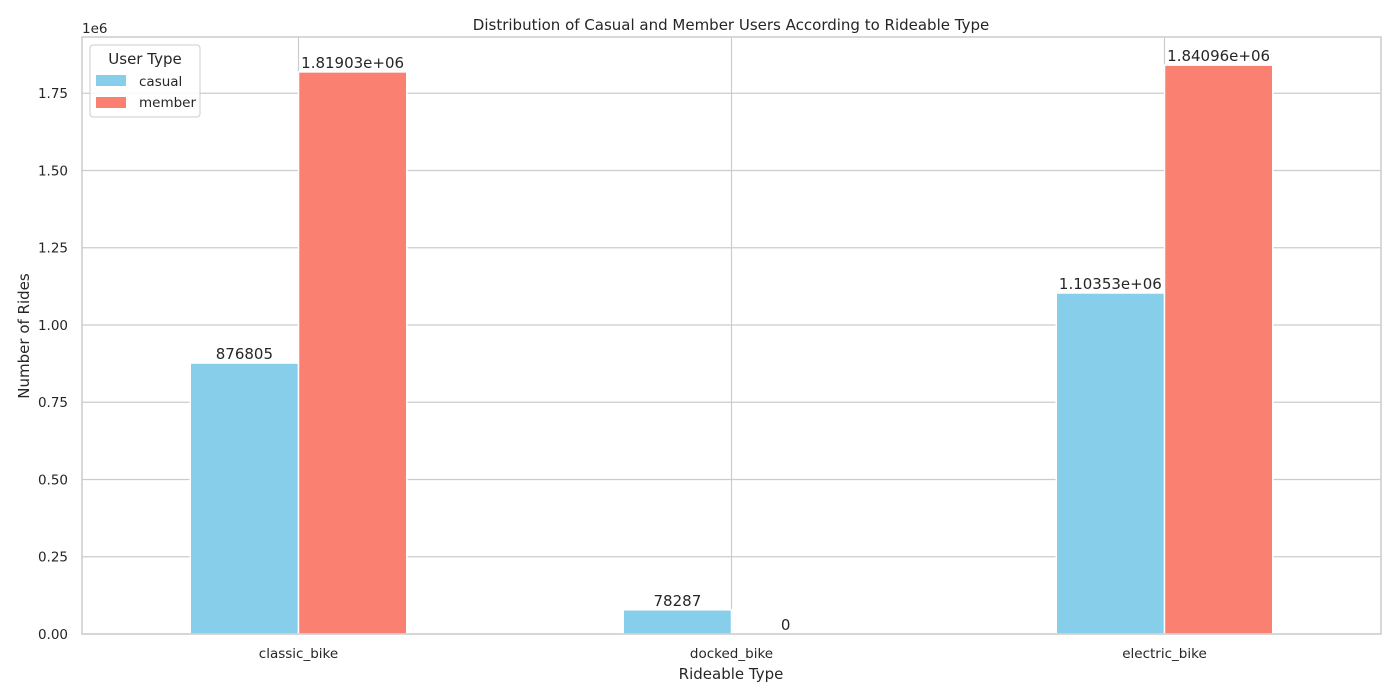 The width and height of the screenshot is (1400, 700). What do you see at coordinates (144, 59) in the screenshot?
I see `legend-title: User Type` at bounding box center [144, 59].